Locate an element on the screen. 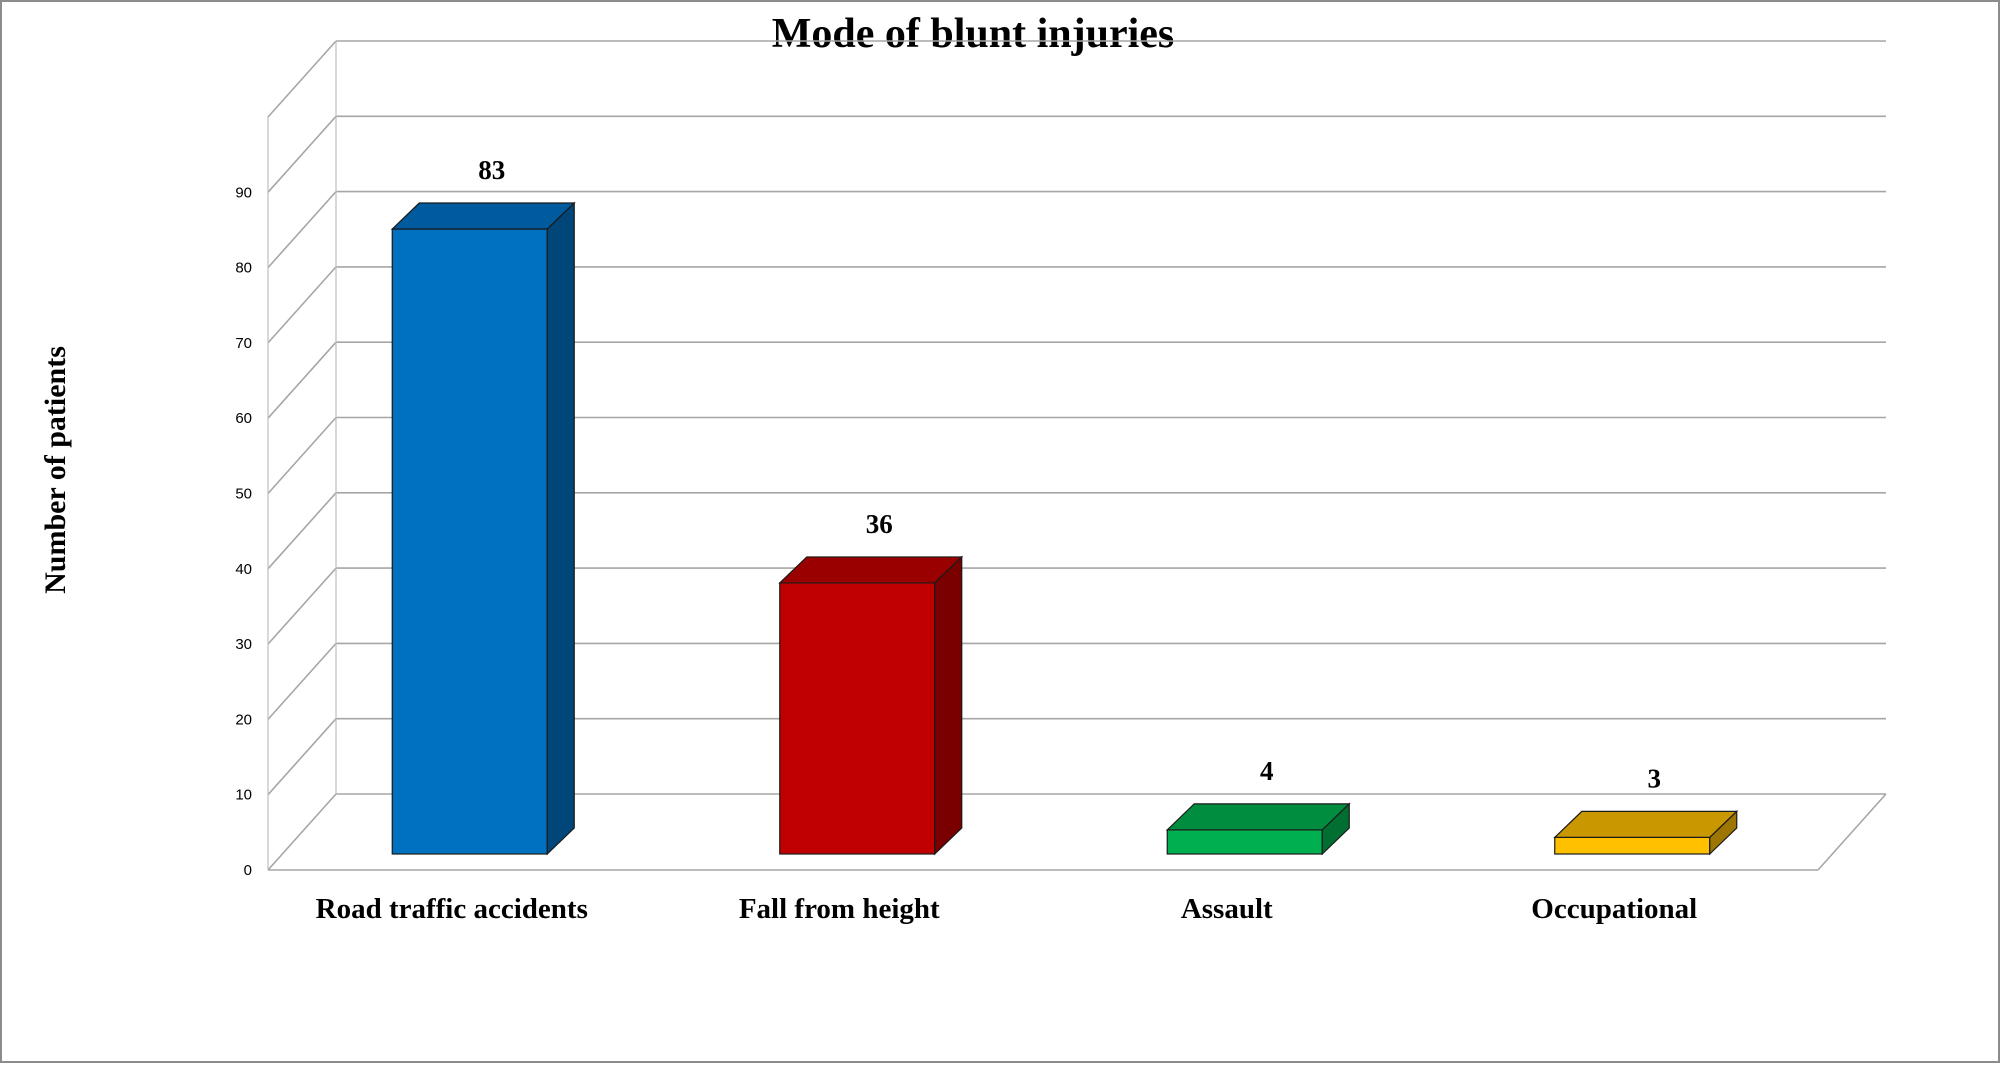 The width and height of the screenshot is (2000, 1067). y-tick-label: 10 is located at coordinates (243, 795).